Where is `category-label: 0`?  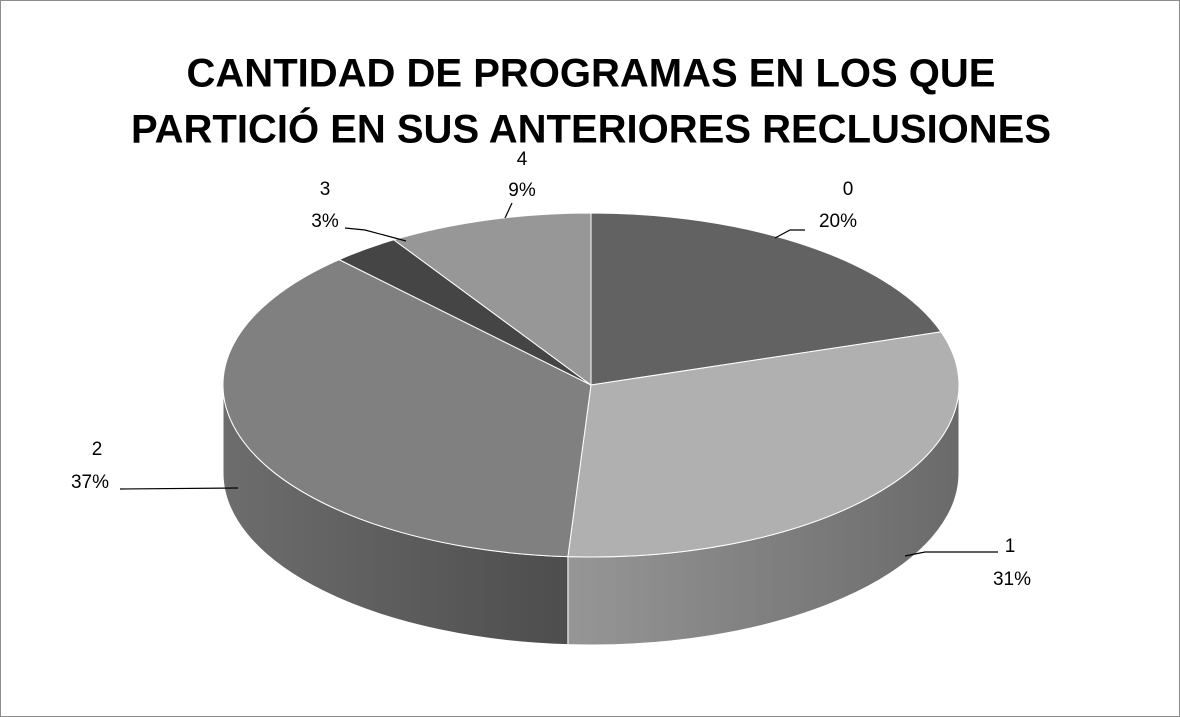
category-label: 0 is located at coordinates (848, 189).